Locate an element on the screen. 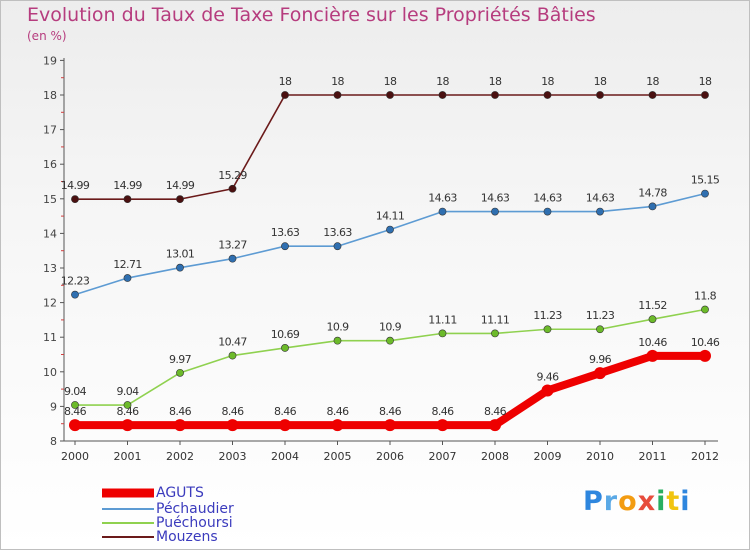 This screenshot has width=750, height=550. data-label-puechoursi: 11.52 is located at coordinates (652, 305).